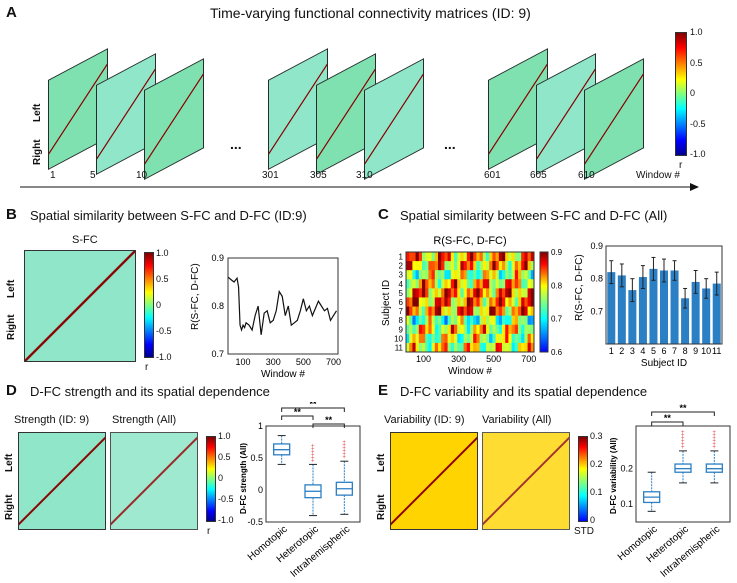 The height and width of the screenshot is (583, 737). What do you see at coordinates (9, 507) in the screenshot?
I see `panel-d-right-label: Right` at bounding box center [9, 507].